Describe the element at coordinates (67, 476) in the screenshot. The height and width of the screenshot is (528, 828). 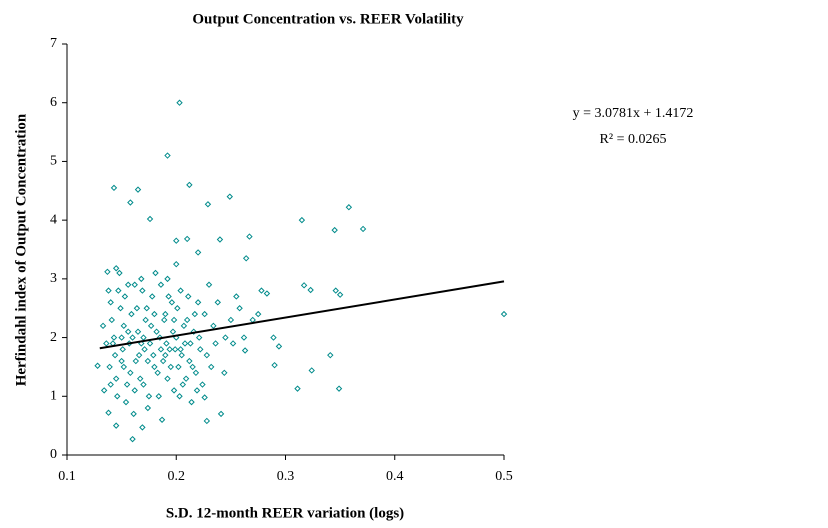
I see `x-tick-label: 0.1` at that location.